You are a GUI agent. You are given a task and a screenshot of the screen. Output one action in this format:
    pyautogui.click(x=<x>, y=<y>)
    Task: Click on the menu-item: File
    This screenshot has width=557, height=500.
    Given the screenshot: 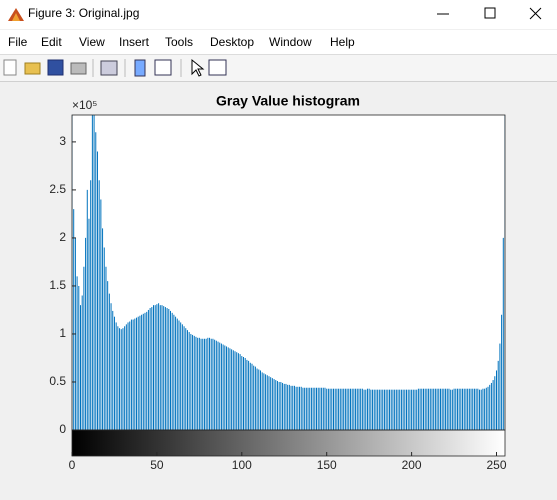 What is the action you would take?
    pyautogui.click(x=18, y=42)
    